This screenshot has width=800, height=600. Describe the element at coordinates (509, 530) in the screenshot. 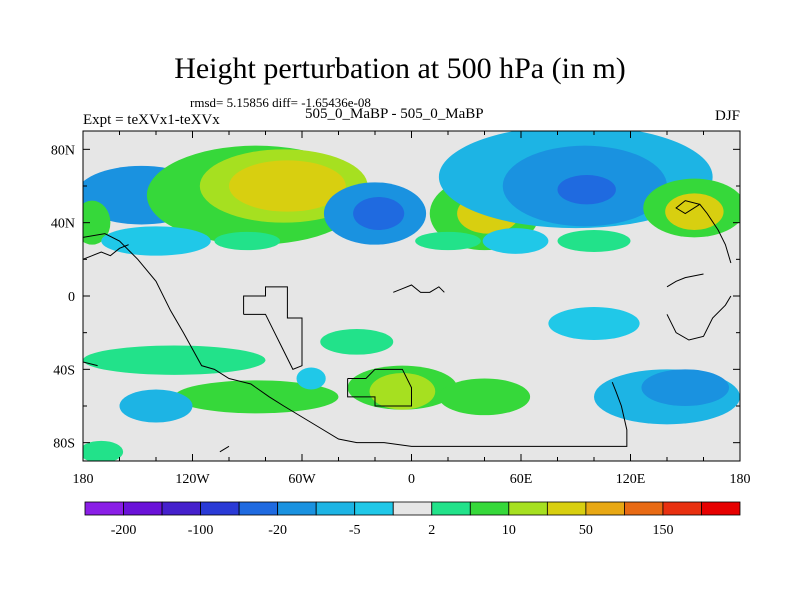

I see `colorbar-label: 10` at that location.